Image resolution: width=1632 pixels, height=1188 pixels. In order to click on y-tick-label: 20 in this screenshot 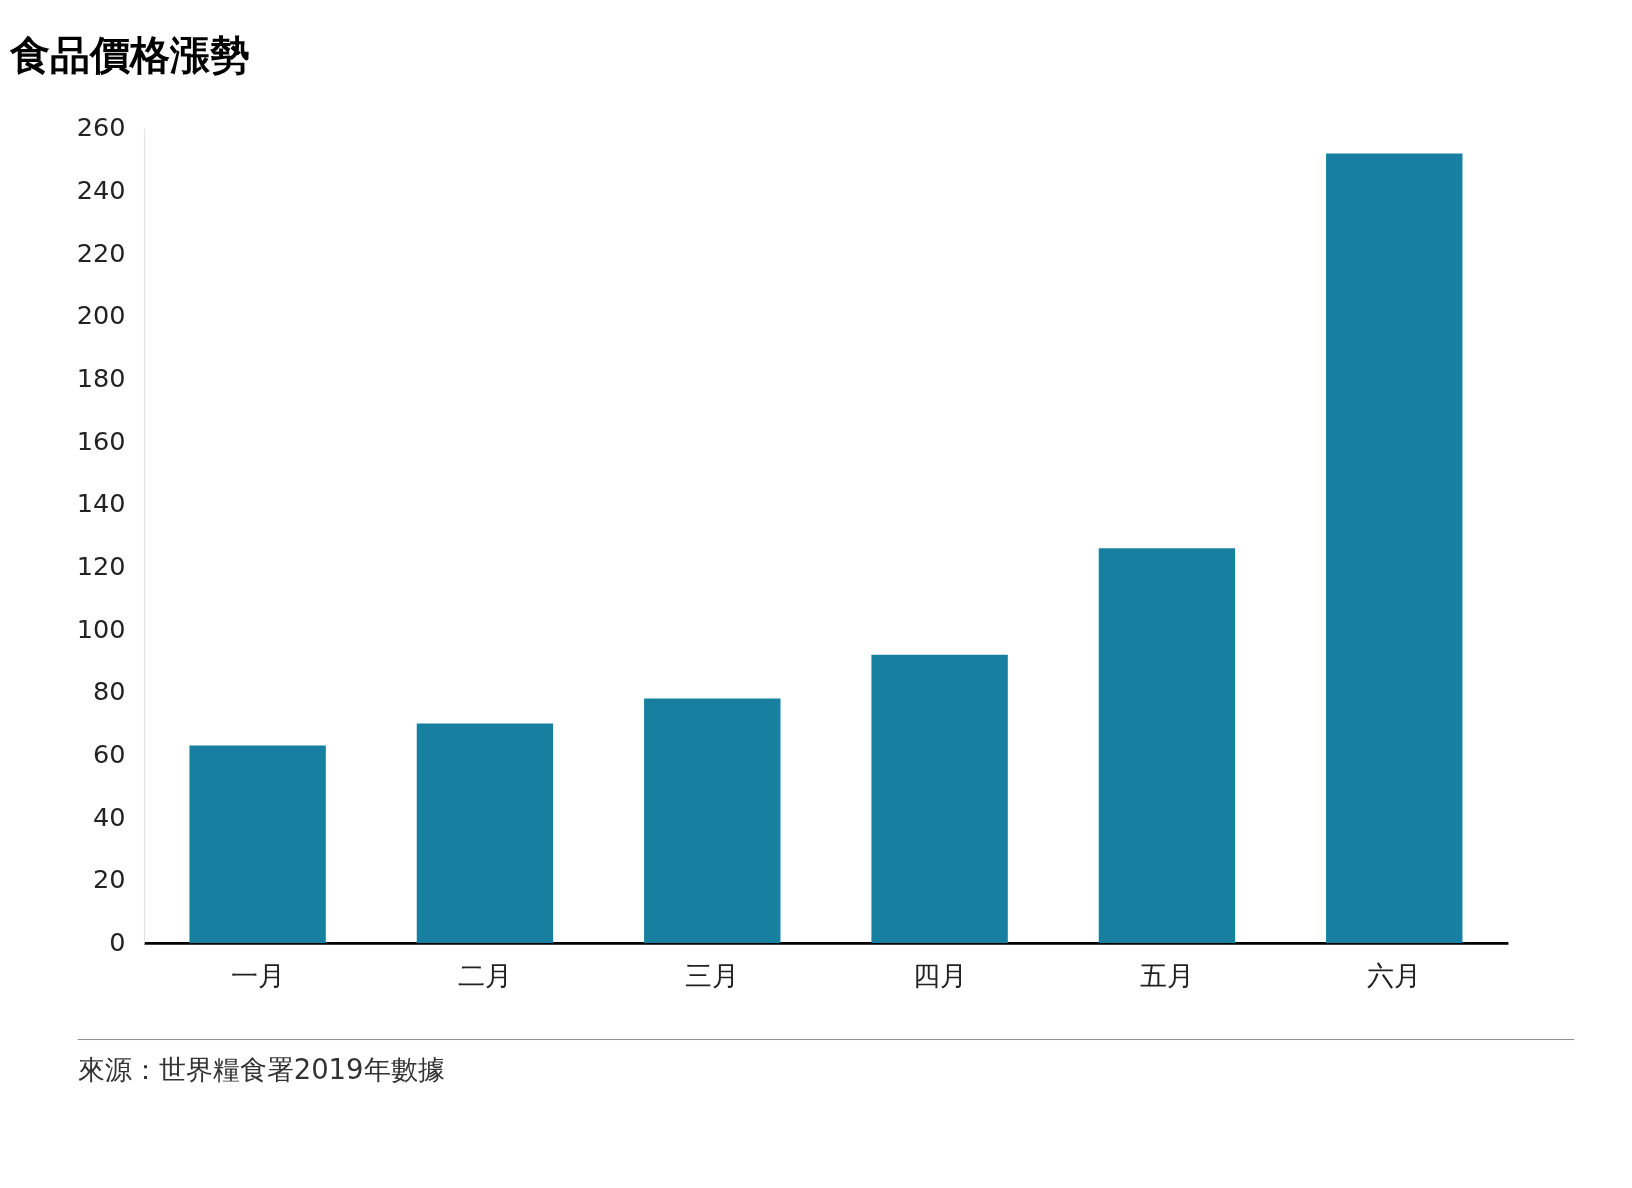, I will do `click(109, 879)`.